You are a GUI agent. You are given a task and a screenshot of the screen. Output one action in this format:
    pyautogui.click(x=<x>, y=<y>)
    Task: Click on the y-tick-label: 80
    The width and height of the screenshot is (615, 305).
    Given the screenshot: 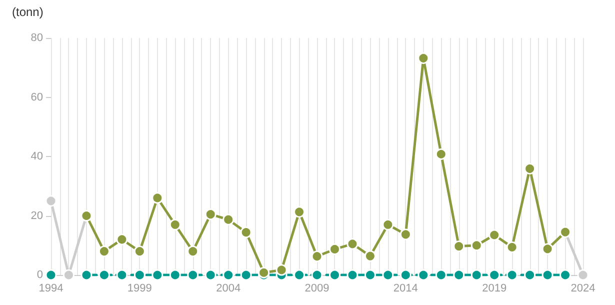 What is the action you would take?
    pyautogui.click(x=36, y=38)
    